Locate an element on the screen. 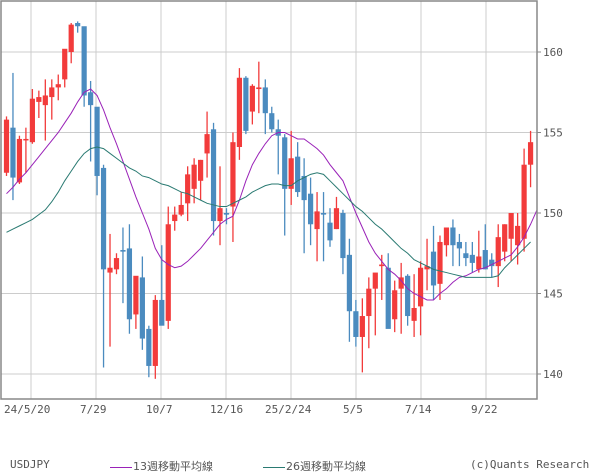 The image size is (600, 475). copyright-text: (c)Quants Research is located at coordinates (530, 464).